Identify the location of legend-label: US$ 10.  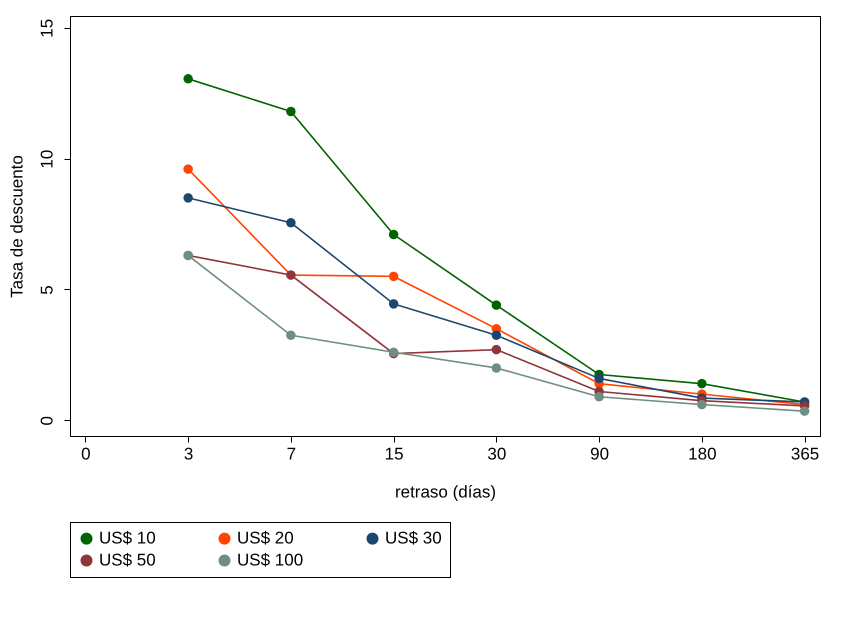
(127, 538).